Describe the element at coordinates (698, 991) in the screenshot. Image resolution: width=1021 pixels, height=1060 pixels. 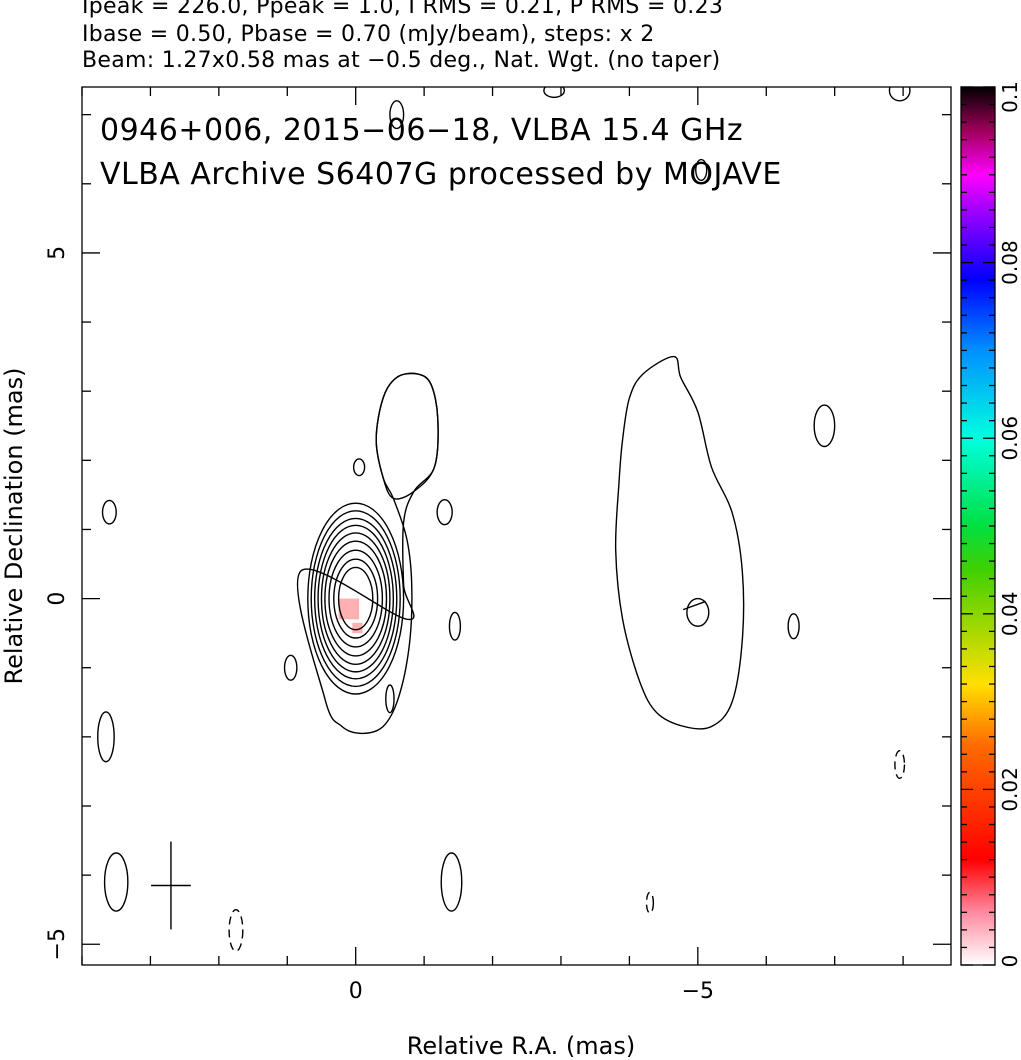
I see `x-tick-label: −5` at that location.